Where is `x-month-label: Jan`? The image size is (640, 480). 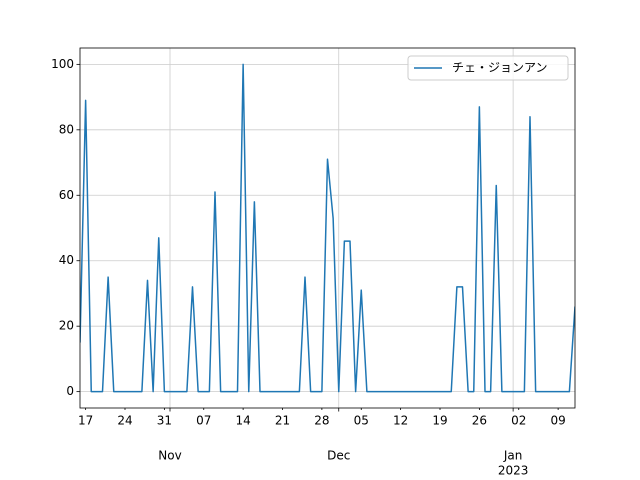 x-month-label: Jan is located at coordinates (513, 456).